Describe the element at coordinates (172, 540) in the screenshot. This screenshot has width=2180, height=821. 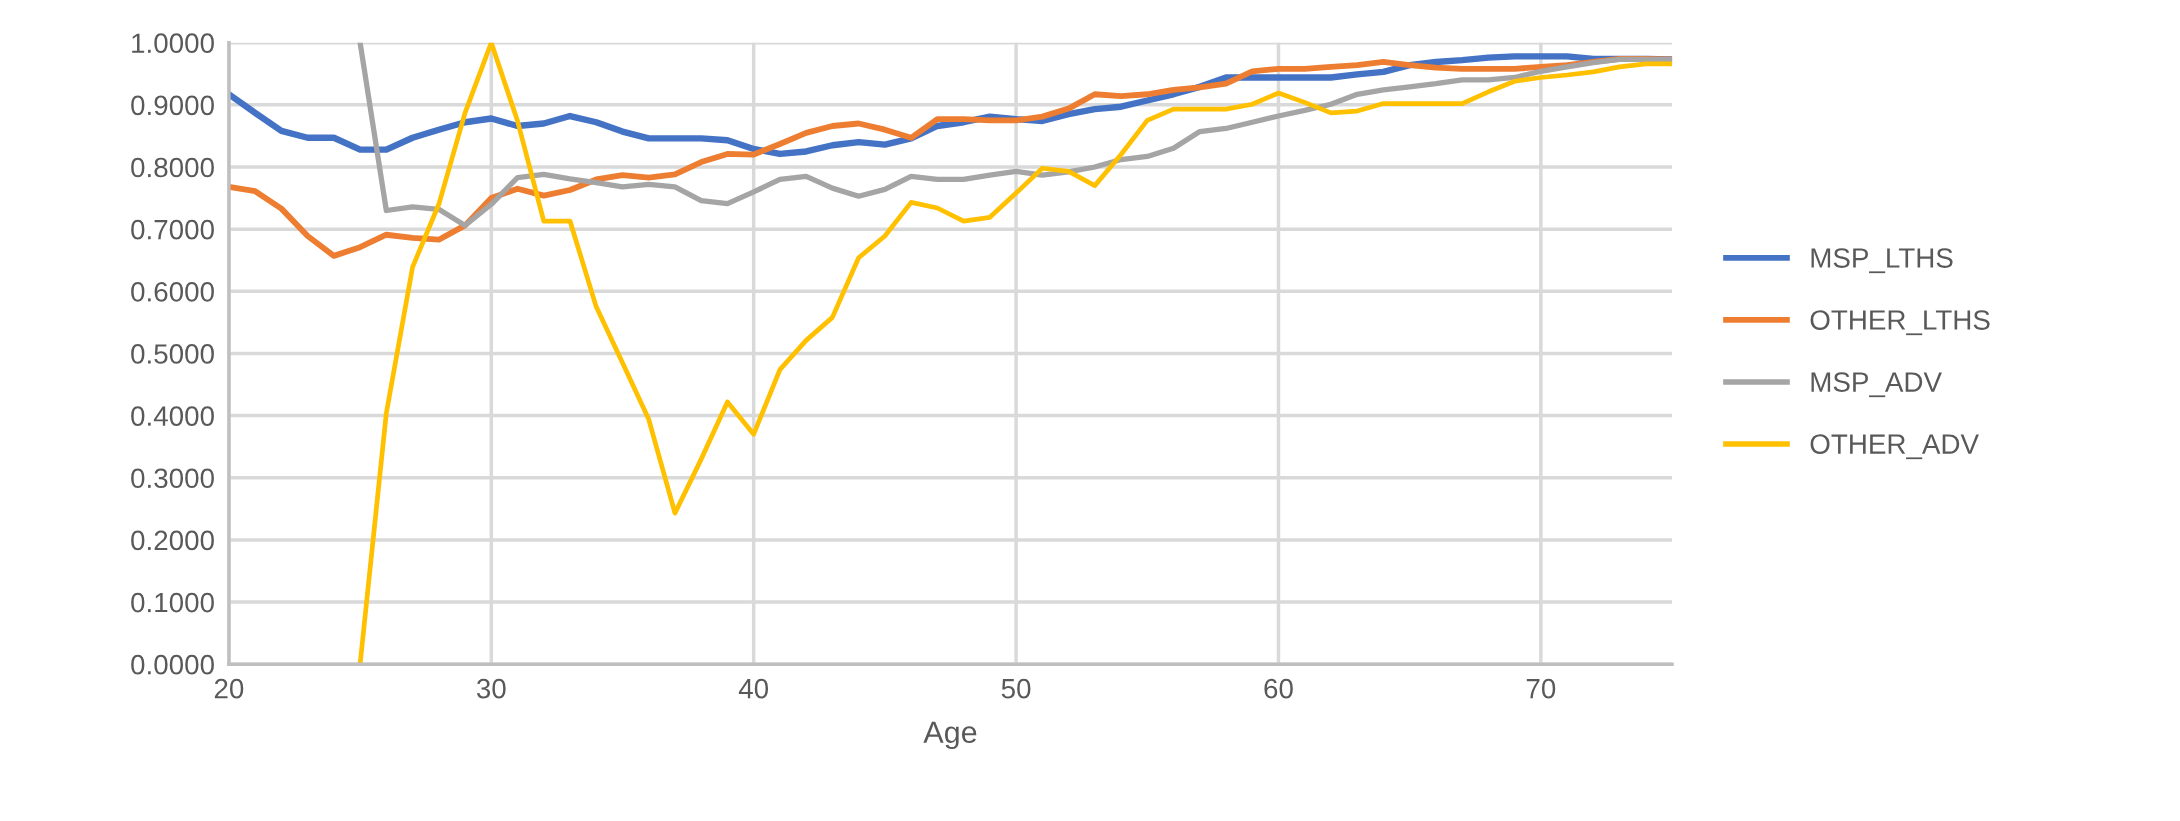
I see `y-tick-label: 0.2000` at that location.